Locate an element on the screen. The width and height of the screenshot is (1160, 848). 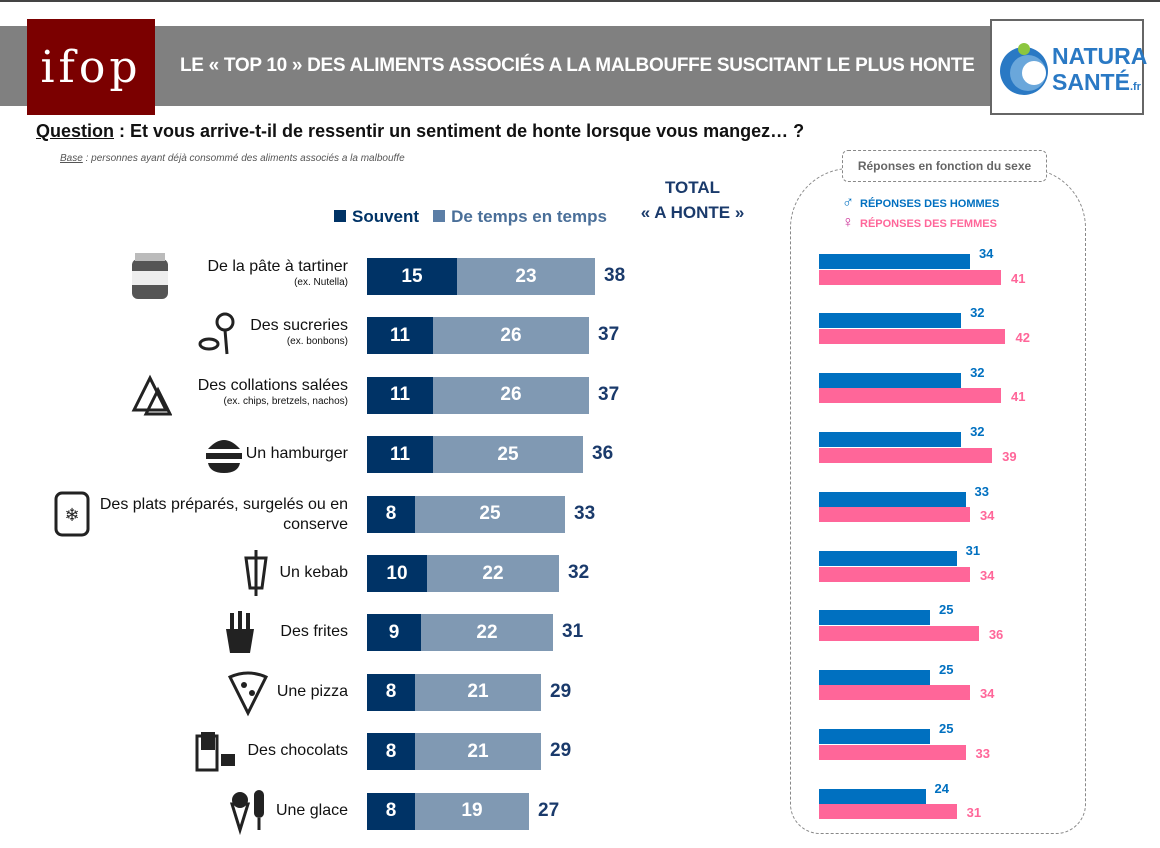
bar-de-temps-en-temps: 19 is located at coordinates (472, 811).